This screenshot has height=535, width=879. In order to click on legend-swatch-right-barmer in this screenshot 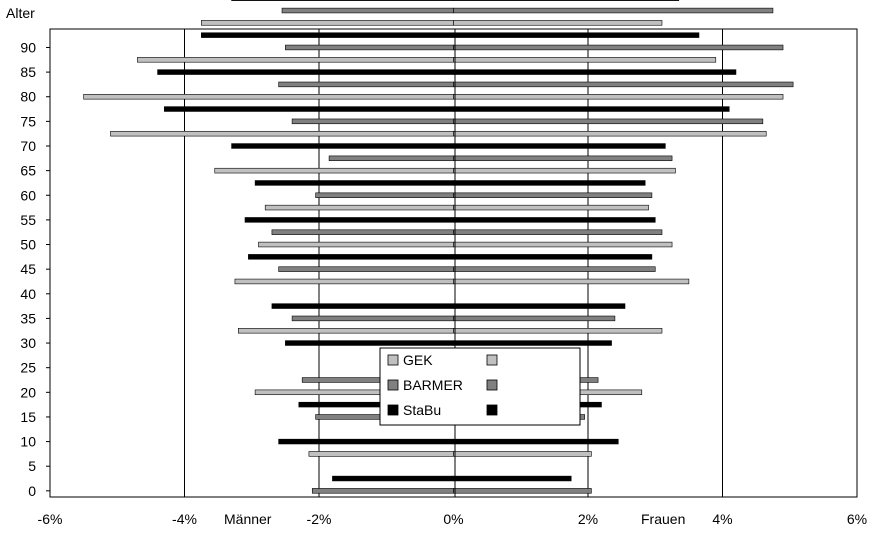, I will do `click(492, 385)`.